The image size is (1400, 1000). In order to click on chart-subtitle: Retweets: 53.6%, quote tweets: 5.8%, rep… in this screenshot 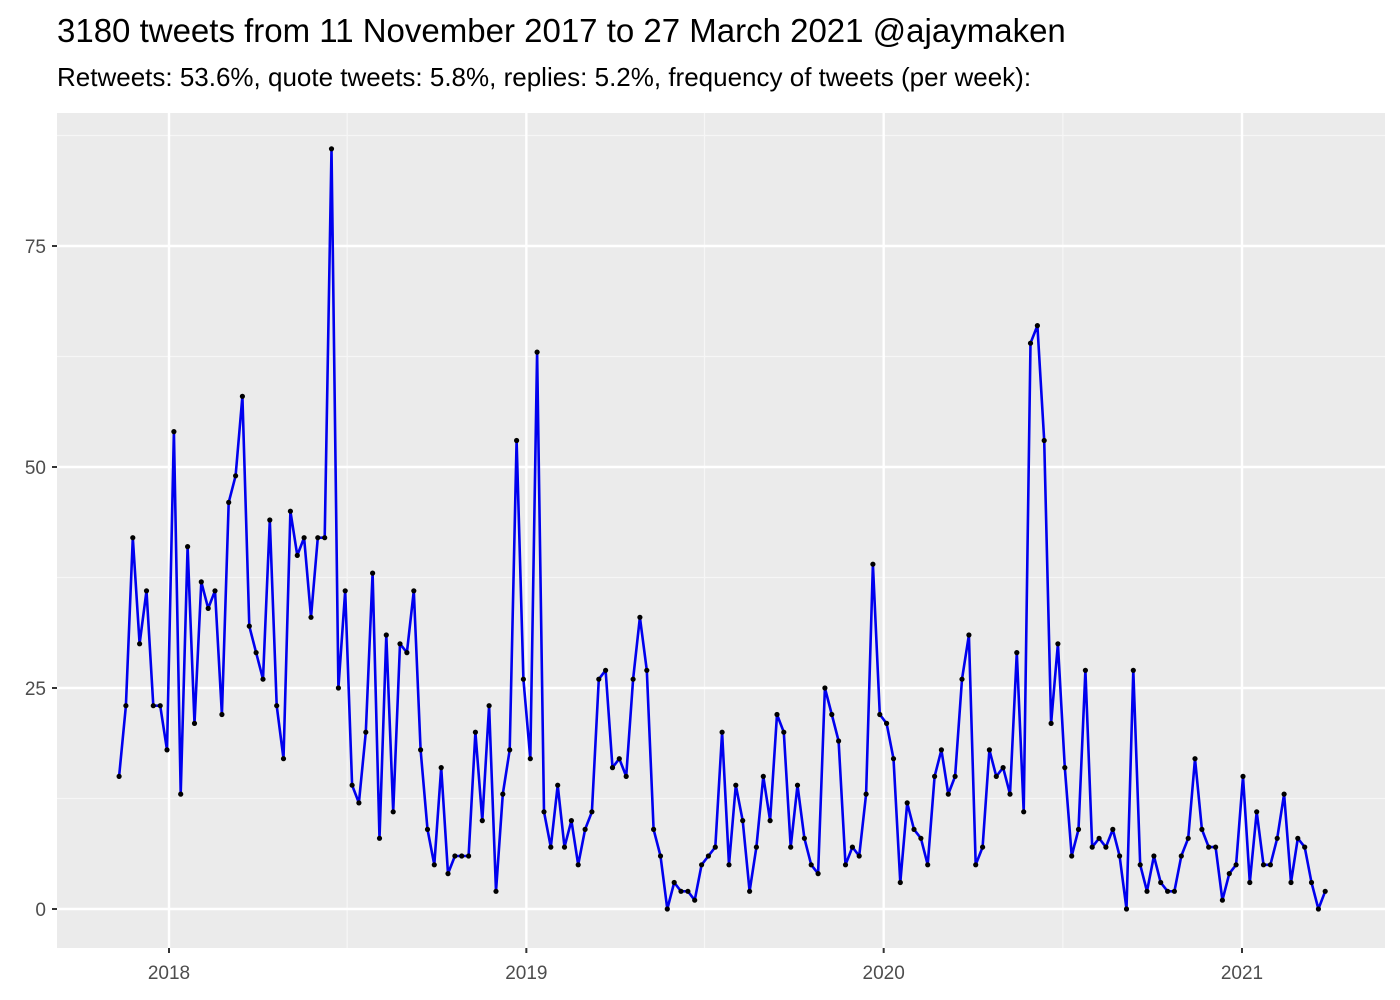, I will do `click(544, 77)`.